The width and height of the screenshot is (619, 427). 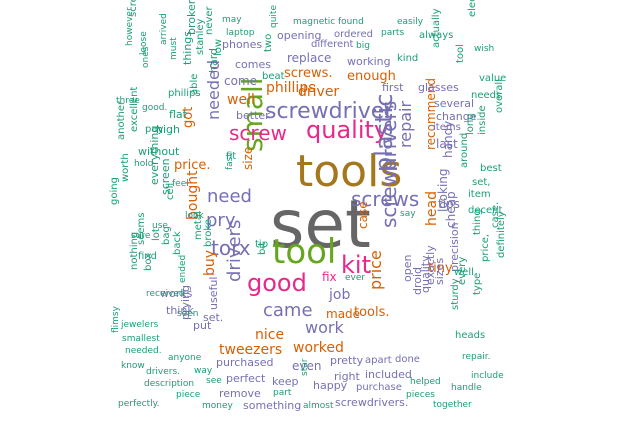 What do you see at coordinates (485, 247) in the screenshot?
I see `cloud-word: price,` at bounding box center [485, 247].